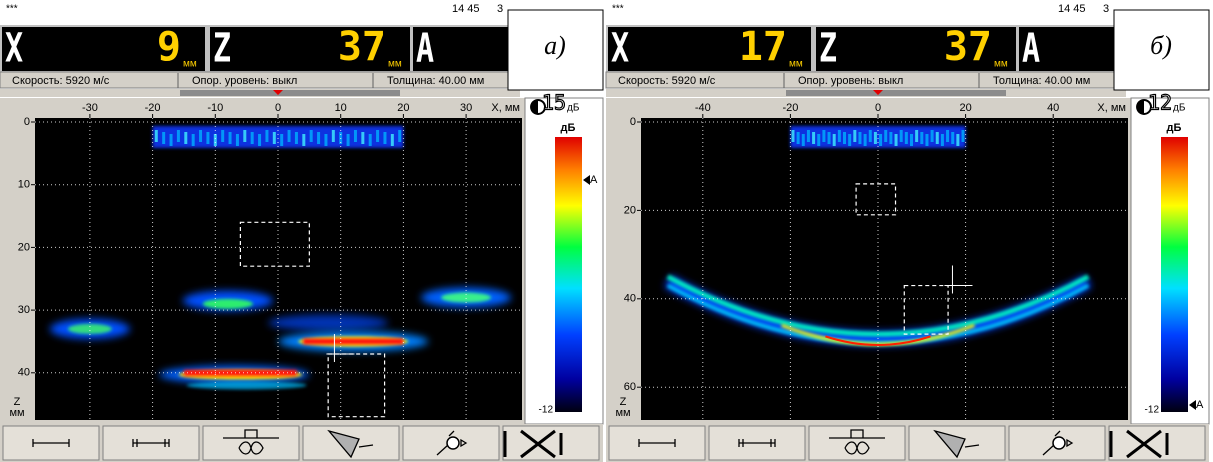  Describe the element at coordinates (555, 45) in the screenshot. I see `panel-label: а)` at that location.